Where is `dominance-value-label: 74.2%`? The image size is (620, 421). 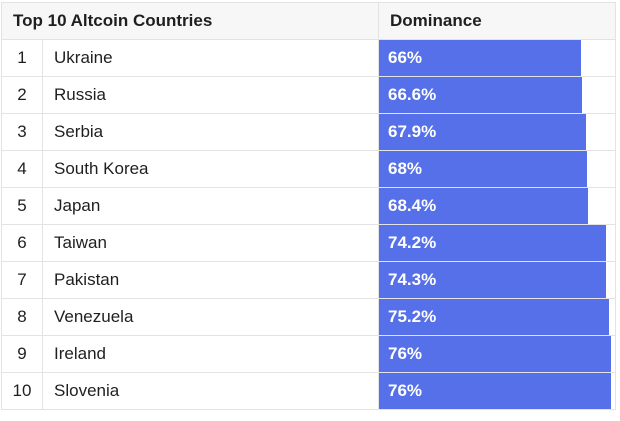 dominance-value-label: 74.2% is located at coordinates (412, 242).